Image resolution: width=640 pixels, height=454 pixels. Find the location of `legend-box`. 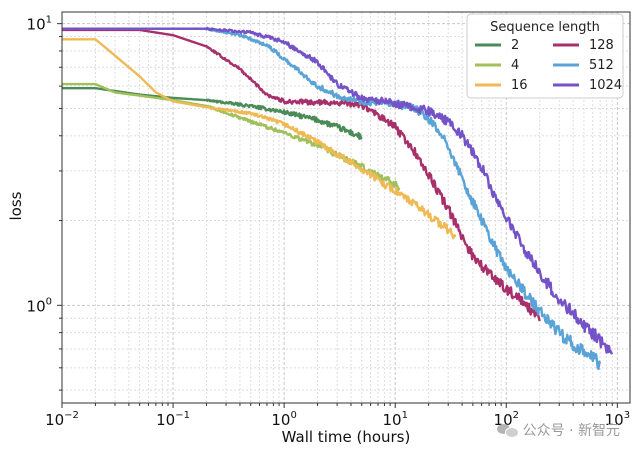

legend-box is located at coordinates (545, 56).